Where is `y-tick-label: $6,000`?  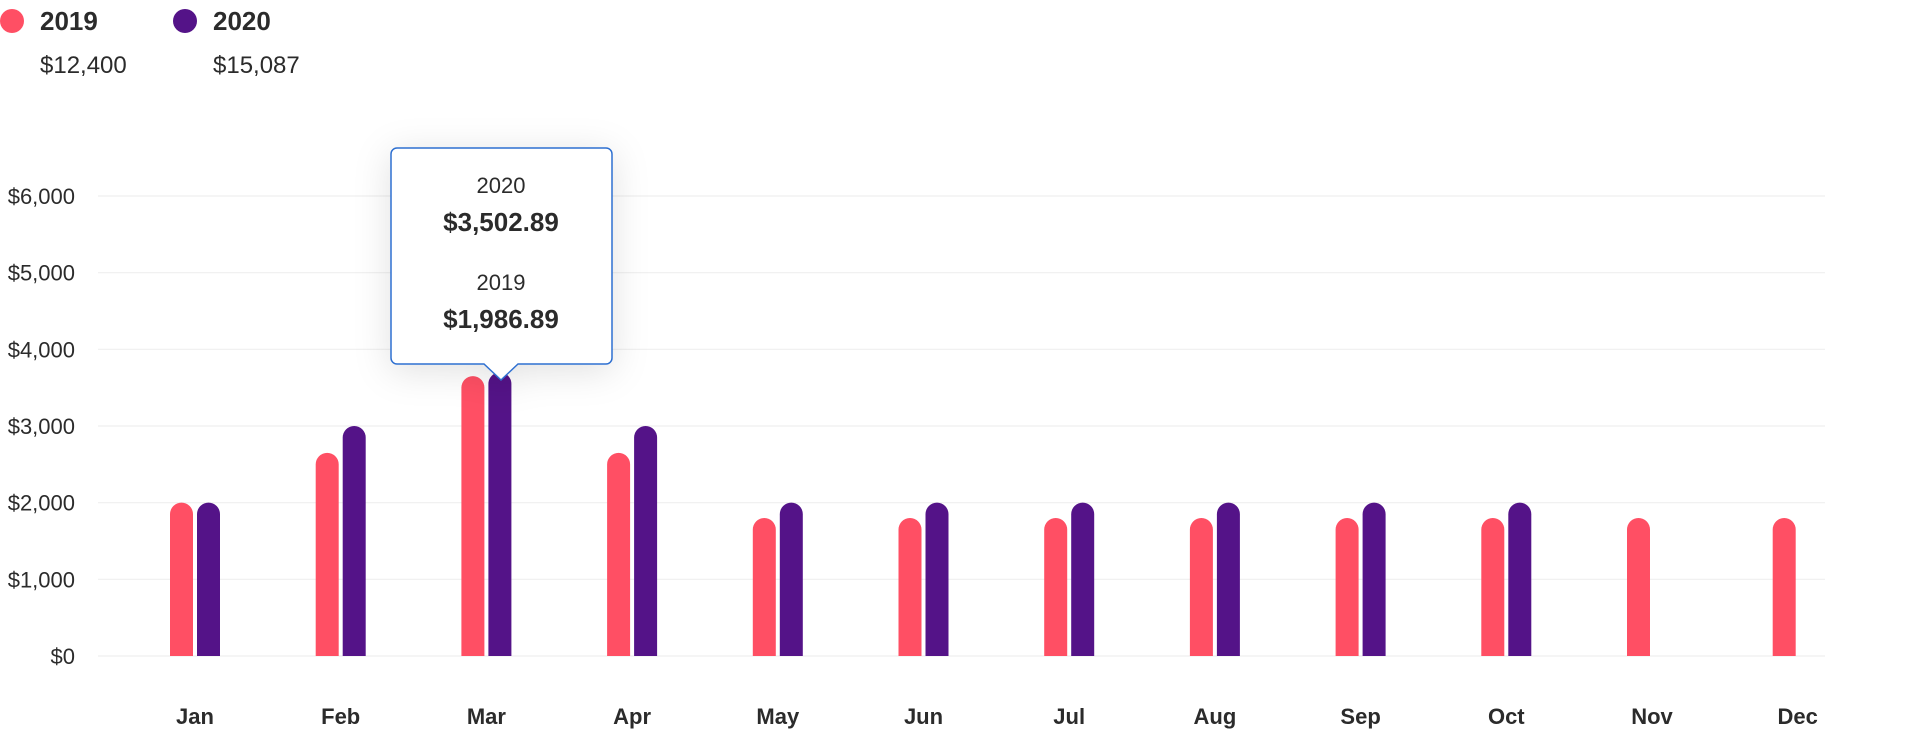
y-tick-label: $6,000 is located at coordinates (41, 196).